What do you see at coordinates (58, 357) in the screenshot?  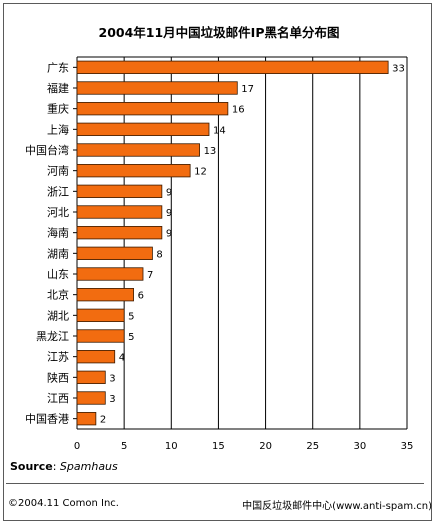 I see `category-label: 江苏` at bounding box center [58, 357].